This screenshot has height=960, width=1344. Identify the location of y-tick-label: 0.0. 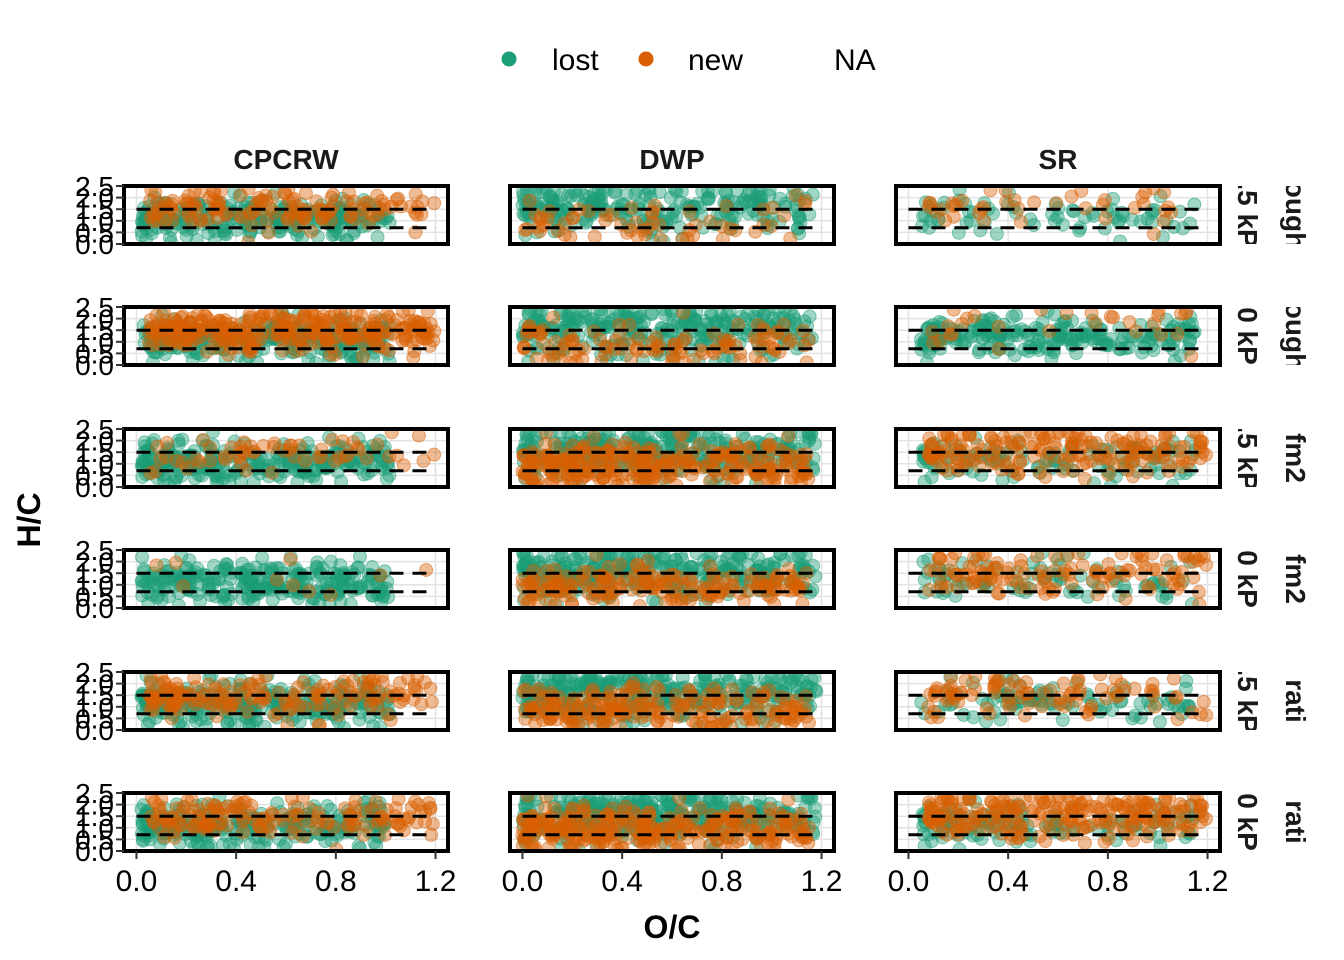
(94, 244).